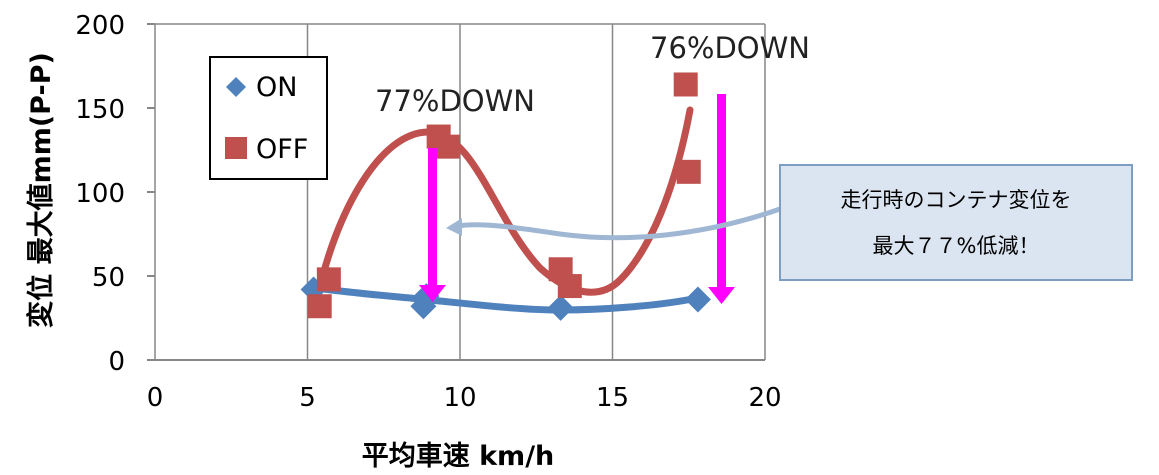  What do you see at coordinates (764, 398) in the screenshot?
I see `x-tick-label: 20` at bounding box center [764, 398].